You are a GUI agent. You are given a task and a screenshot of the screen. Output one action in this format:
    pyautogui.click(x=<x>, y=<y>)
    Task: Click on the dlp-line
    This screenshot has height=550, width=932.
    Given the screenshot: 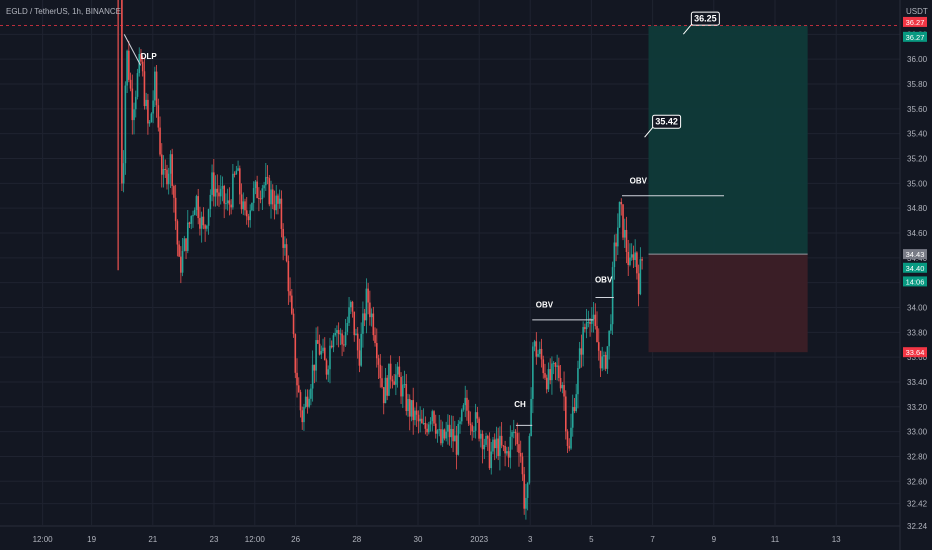 What is the action you would take?
    pyautogui.click(x=132, y=50)
    